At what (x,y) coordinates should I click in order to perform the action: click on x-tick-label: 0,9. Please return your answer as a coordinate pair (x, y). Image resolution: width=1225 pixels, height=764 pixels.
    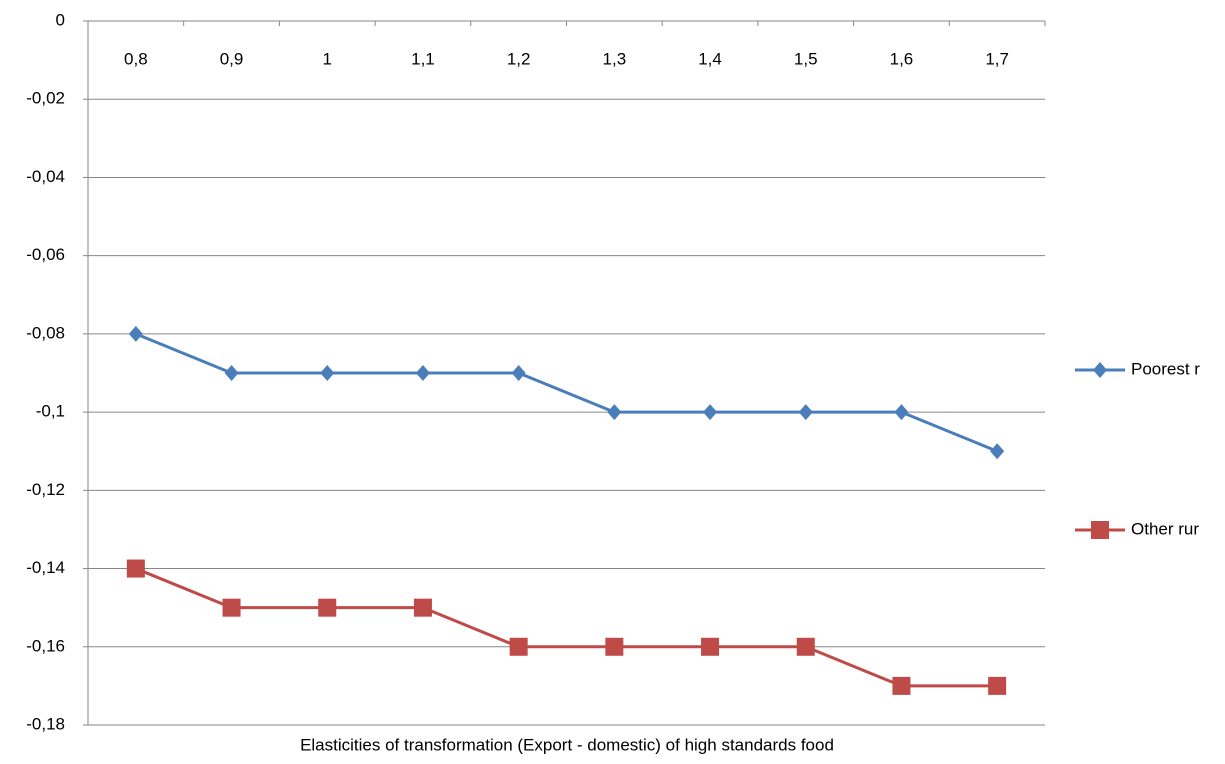
    Looking at the image, I should click on (232, 58).